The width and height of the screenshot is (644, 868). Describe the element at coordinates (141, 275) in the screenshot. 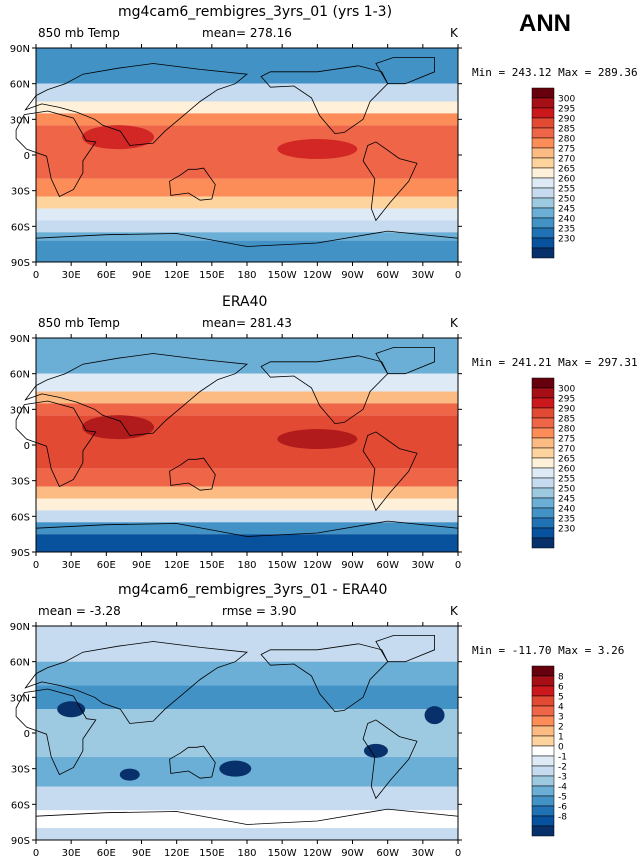

I see `lon-tick-label: 90E` at that location.